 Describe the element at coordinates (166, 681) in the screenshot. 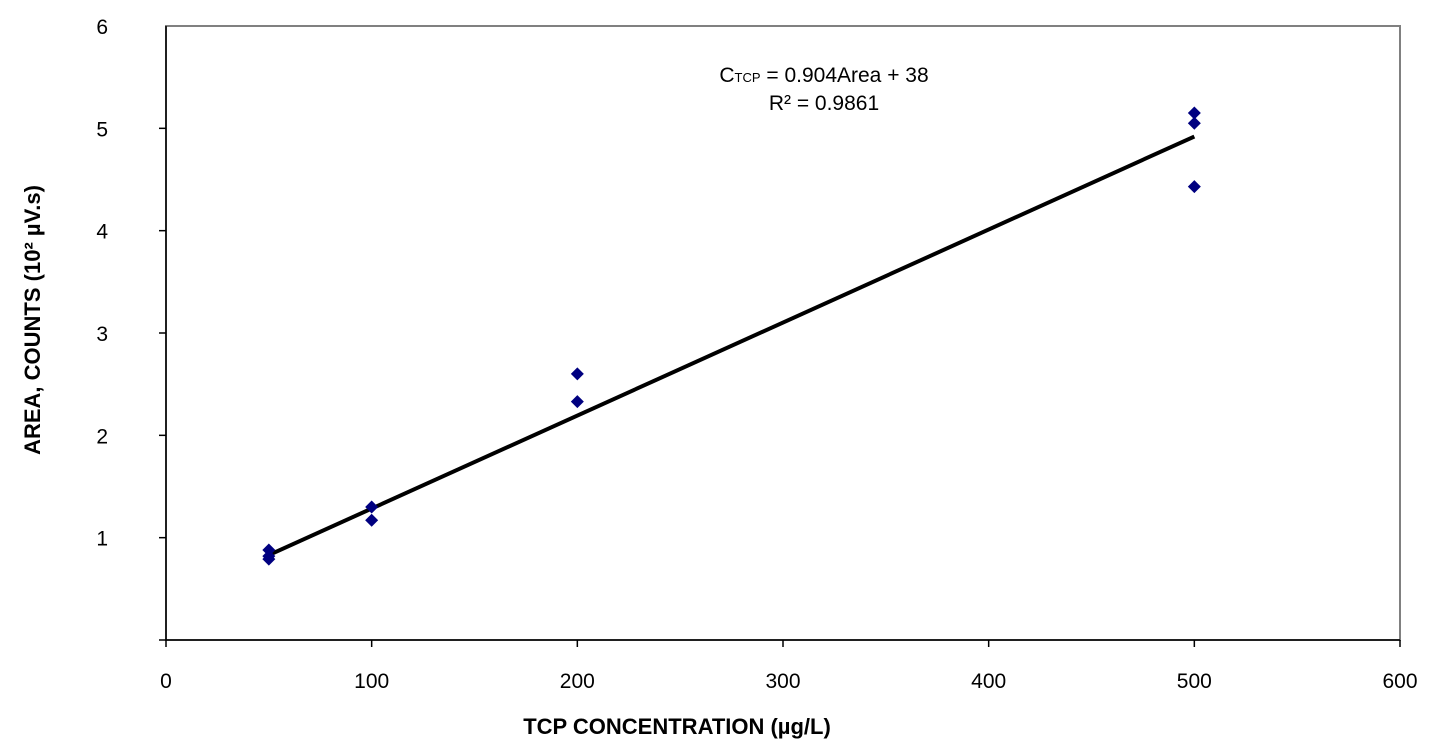

I see `x-tick-label: 0` at that location.